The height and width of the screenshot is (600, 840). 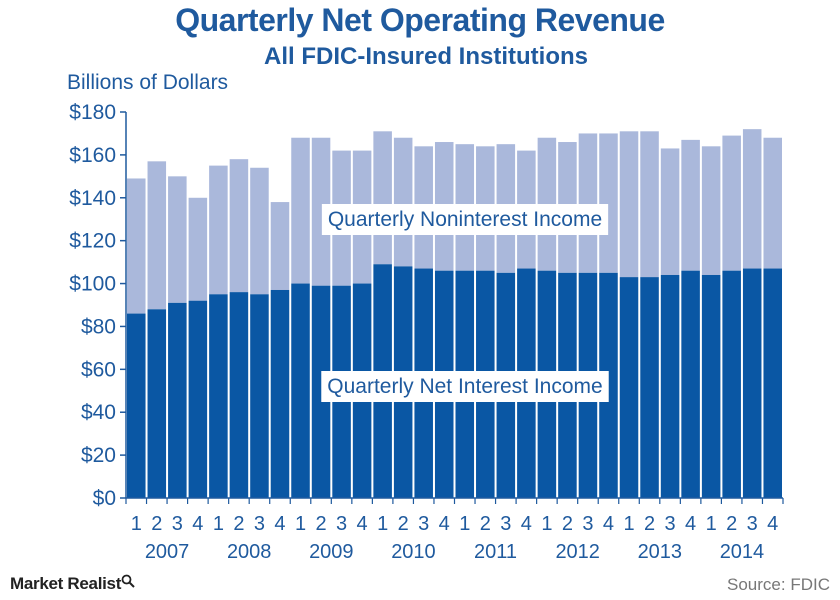 I want to click on source-note: Source: FDIC, so click(x=778, y=584).